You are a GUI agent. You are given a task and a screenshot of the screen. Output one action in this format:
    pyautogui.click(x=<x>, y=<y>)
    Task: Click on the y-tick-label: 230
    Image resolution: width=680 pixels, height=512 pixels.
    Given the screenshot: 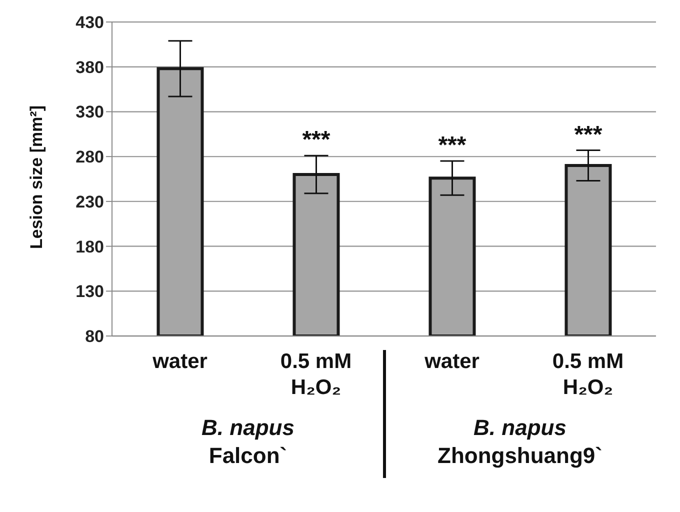 What is the action you would take?
    pyautogui.click(x=90, y=202)
    